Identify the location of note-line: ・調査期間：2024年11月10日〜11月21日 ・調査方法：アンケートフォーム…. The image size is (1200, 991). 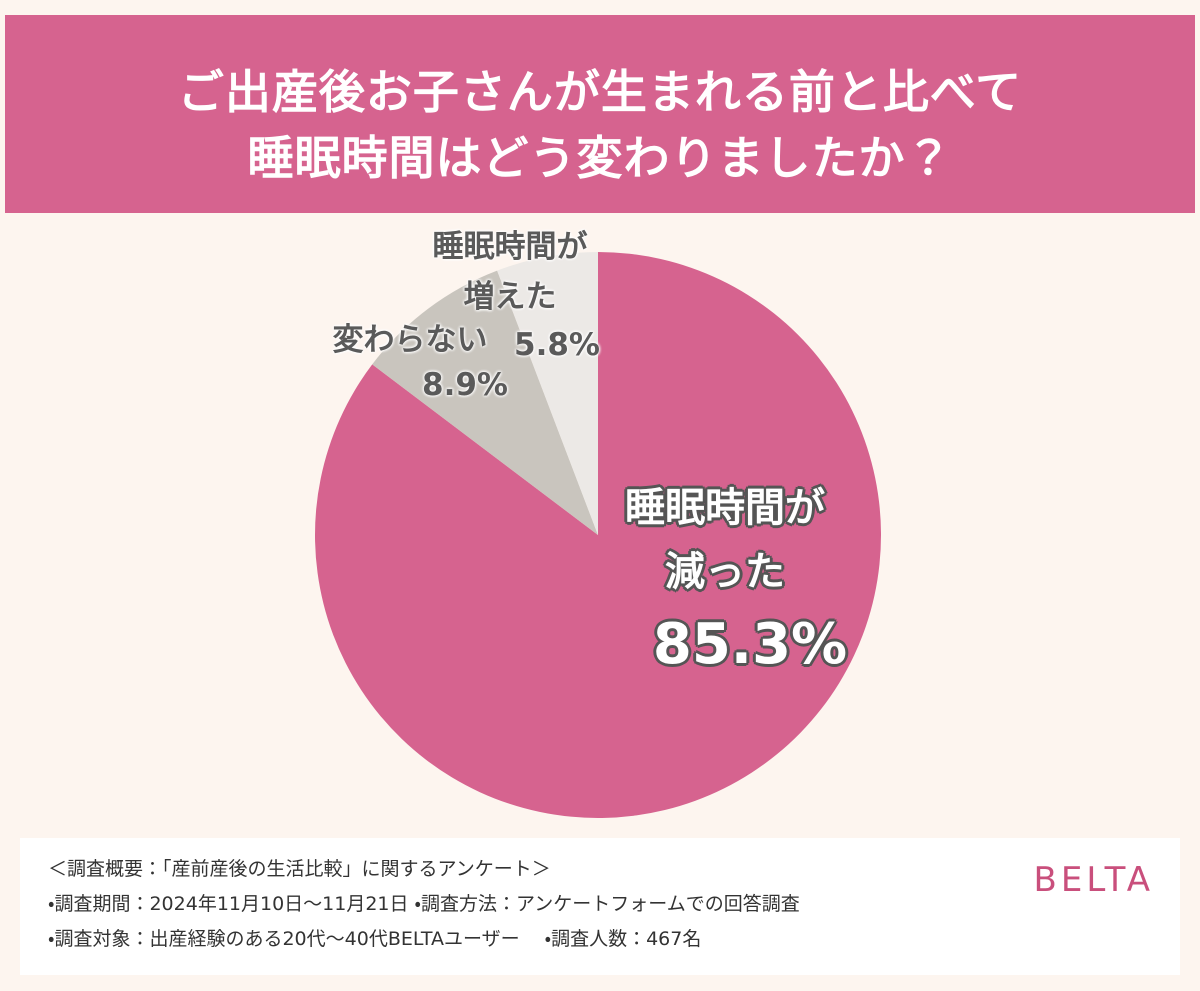
(424, 904).